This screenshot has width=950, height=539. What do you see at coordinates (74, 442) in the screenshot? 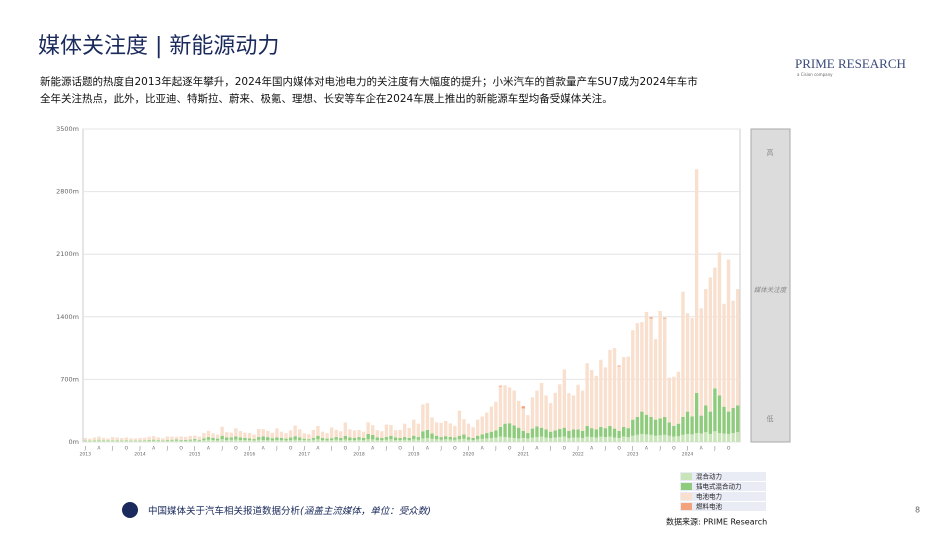
I see `y-tick-label: 0m` at bounding box center [74, 442].